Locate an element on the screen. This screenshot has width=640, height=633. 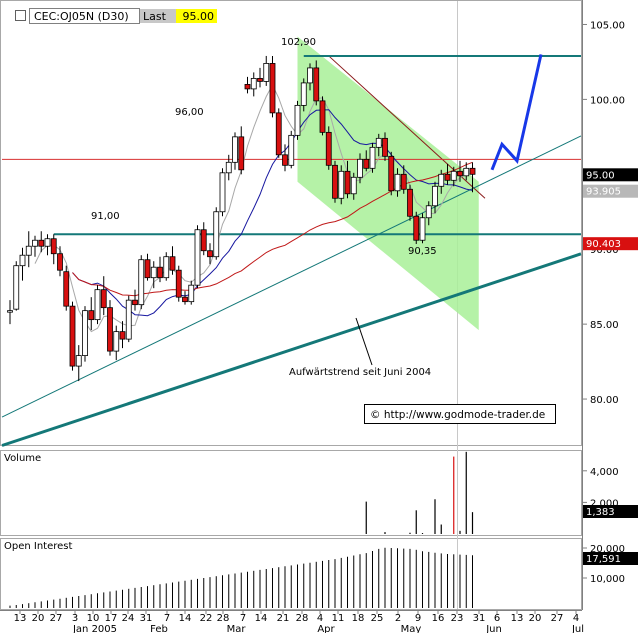
date-tick-label: 21 is located at coordinates (283, 618).